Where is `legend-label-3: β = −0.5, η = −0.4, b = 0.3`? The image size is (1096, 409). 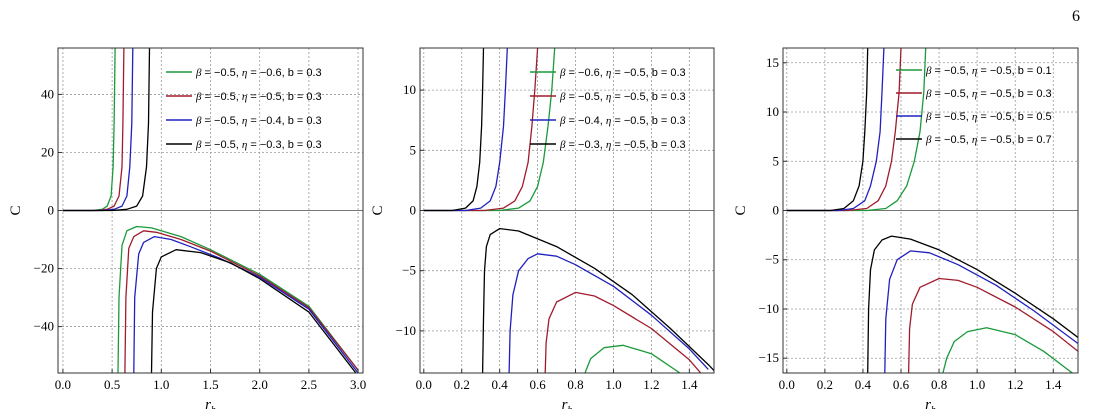 legend-label-3: β = −0.5, η = −0.4, b = 0.3 is located at coordinates (258, 121).